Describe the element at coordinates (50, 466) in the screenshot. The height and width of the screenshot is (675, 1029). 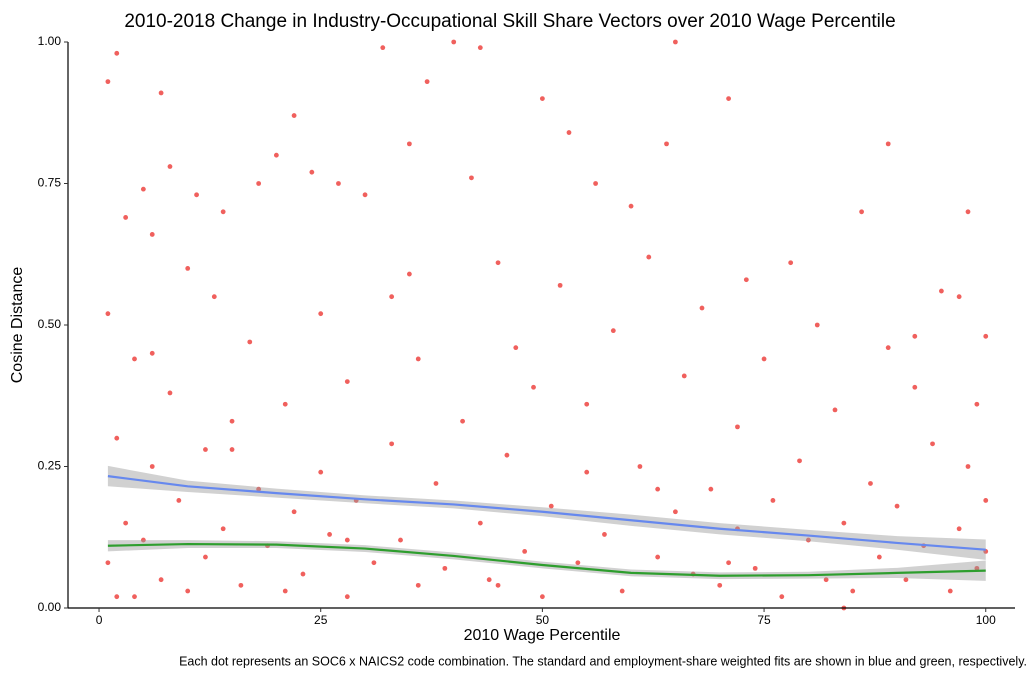
I see `y-tick-label: 0.25` at that location.